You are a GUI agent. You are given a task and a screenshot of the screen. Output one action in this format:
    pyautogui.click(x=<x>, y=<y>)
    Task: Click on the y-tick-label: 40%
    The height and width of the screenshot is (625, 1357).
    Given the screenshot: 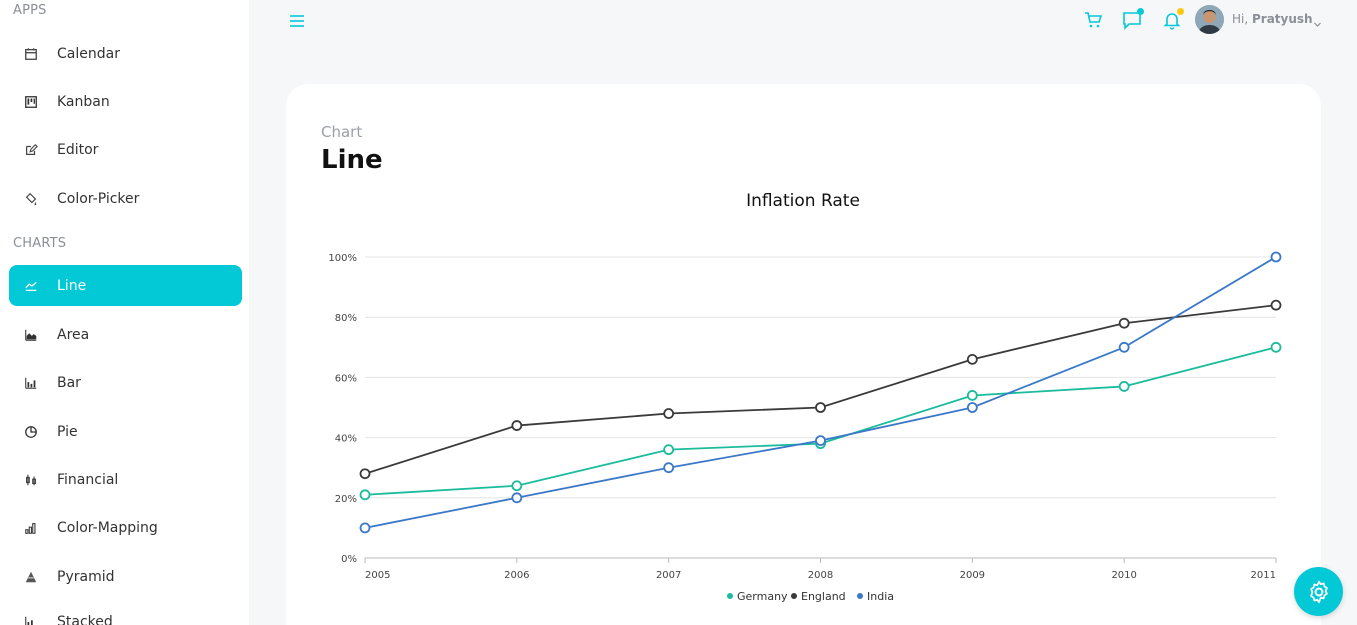 What is the action you would take?
    pyautogui.click(x=346, y=439)
    